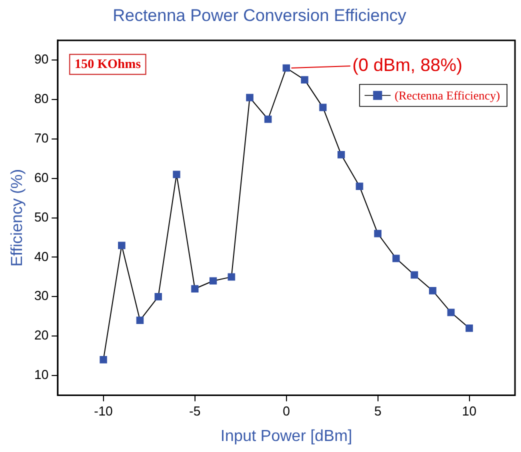  I want to click on y-tick-label: 60, so click(41, 177).